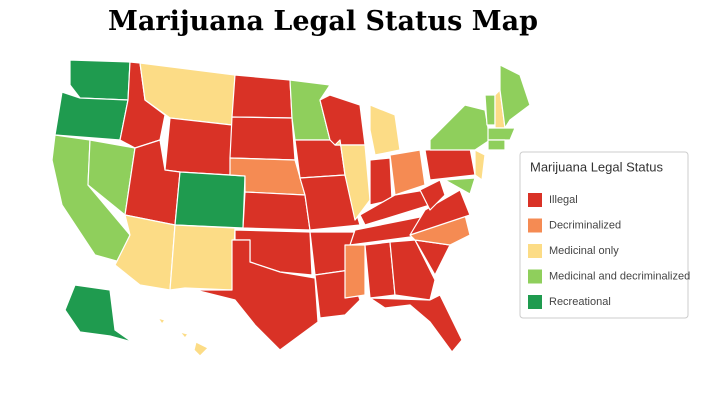 Image resolution: width=703 pixels, height=405 pixels. What do you see at coordinates (580, 302) in the screenshot?
I see `legend-label: Recreational` at bounding box center [580, 302].